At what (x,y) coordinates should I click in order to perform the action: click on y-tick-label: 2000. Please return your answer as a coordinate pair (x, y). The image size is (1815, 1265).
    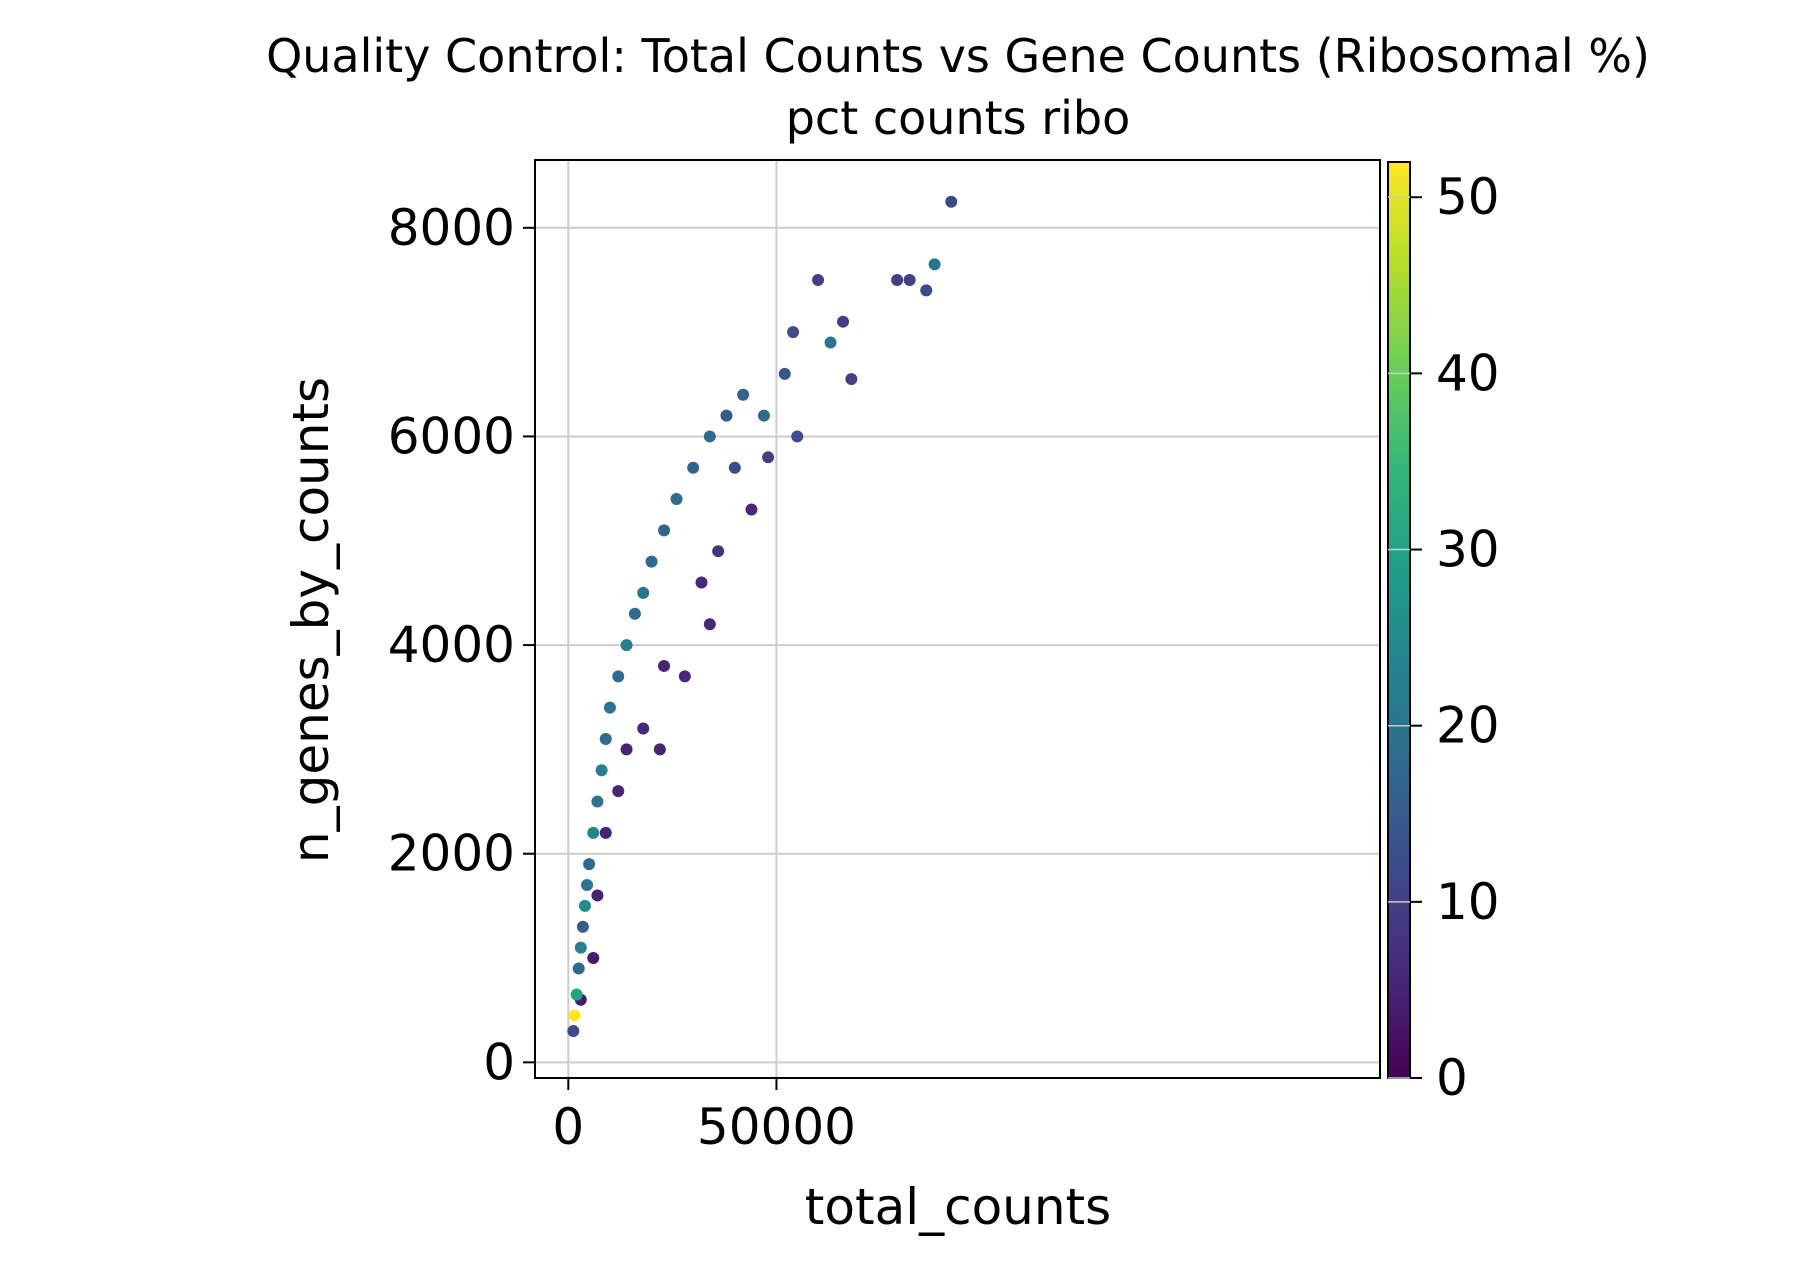
    Looking at the image, I should click on (451, 854).